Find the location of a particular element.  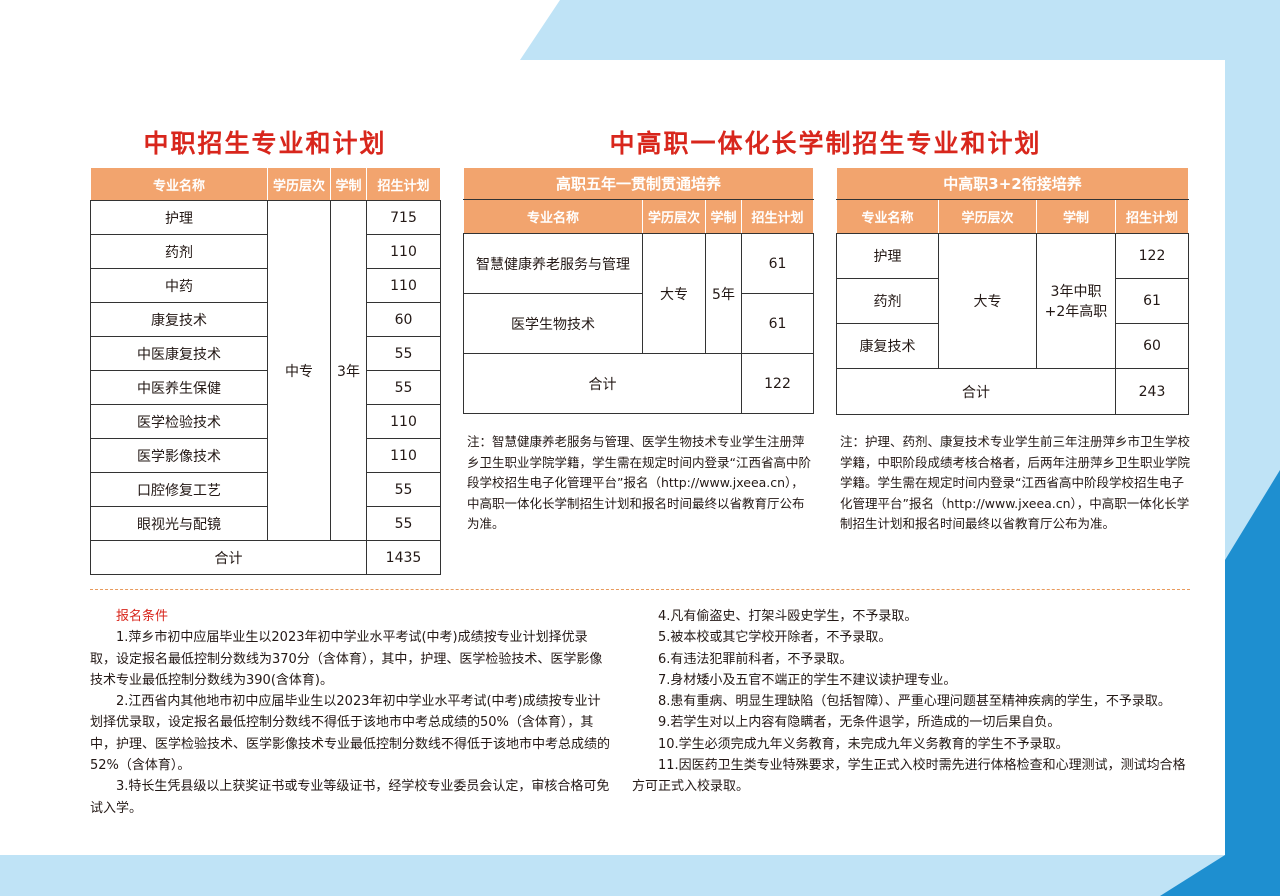

major-name: 药剂 is located at coordinates (179, 251).